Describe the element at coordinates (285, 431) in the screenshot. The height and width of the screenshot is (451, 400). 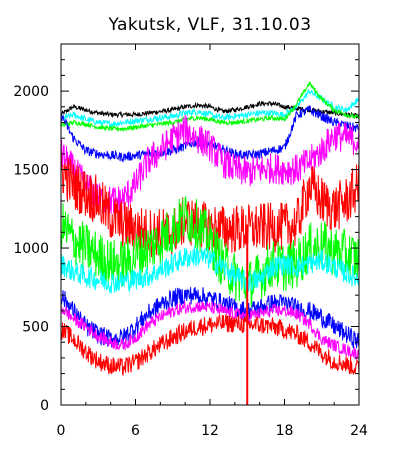
I see `x-tick-label: 18` at that location.